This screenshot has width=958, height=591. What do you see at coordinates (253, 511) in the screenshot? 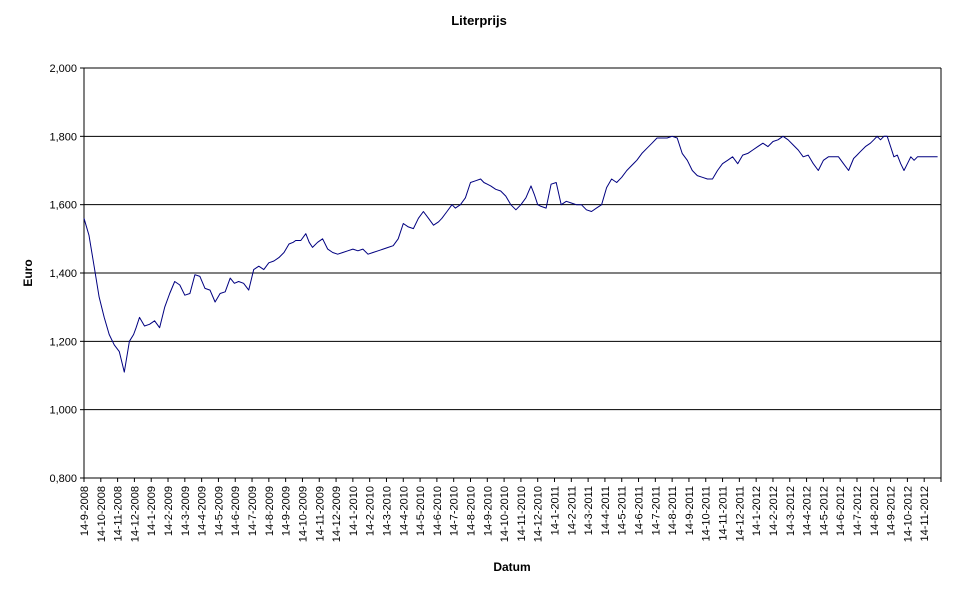
I see `x-tick-label: 14-7-2009` at bounding box center [253, 511].